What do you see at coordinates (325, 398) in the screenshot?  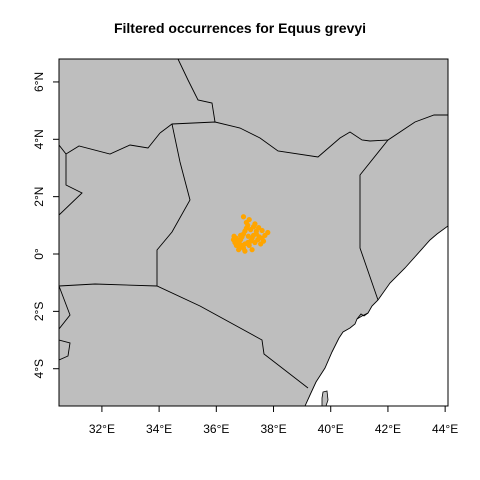 I see `island` at bounding box center [325, 398].